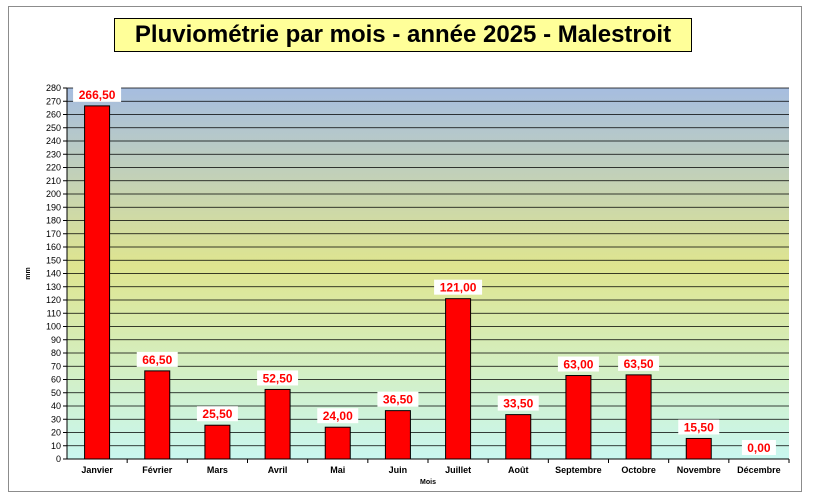 This screenshot has width=820, height=497. Describe the element at coordinates (638, 470) in the screenshot. I see `x-category-label: Octobre` at that location.